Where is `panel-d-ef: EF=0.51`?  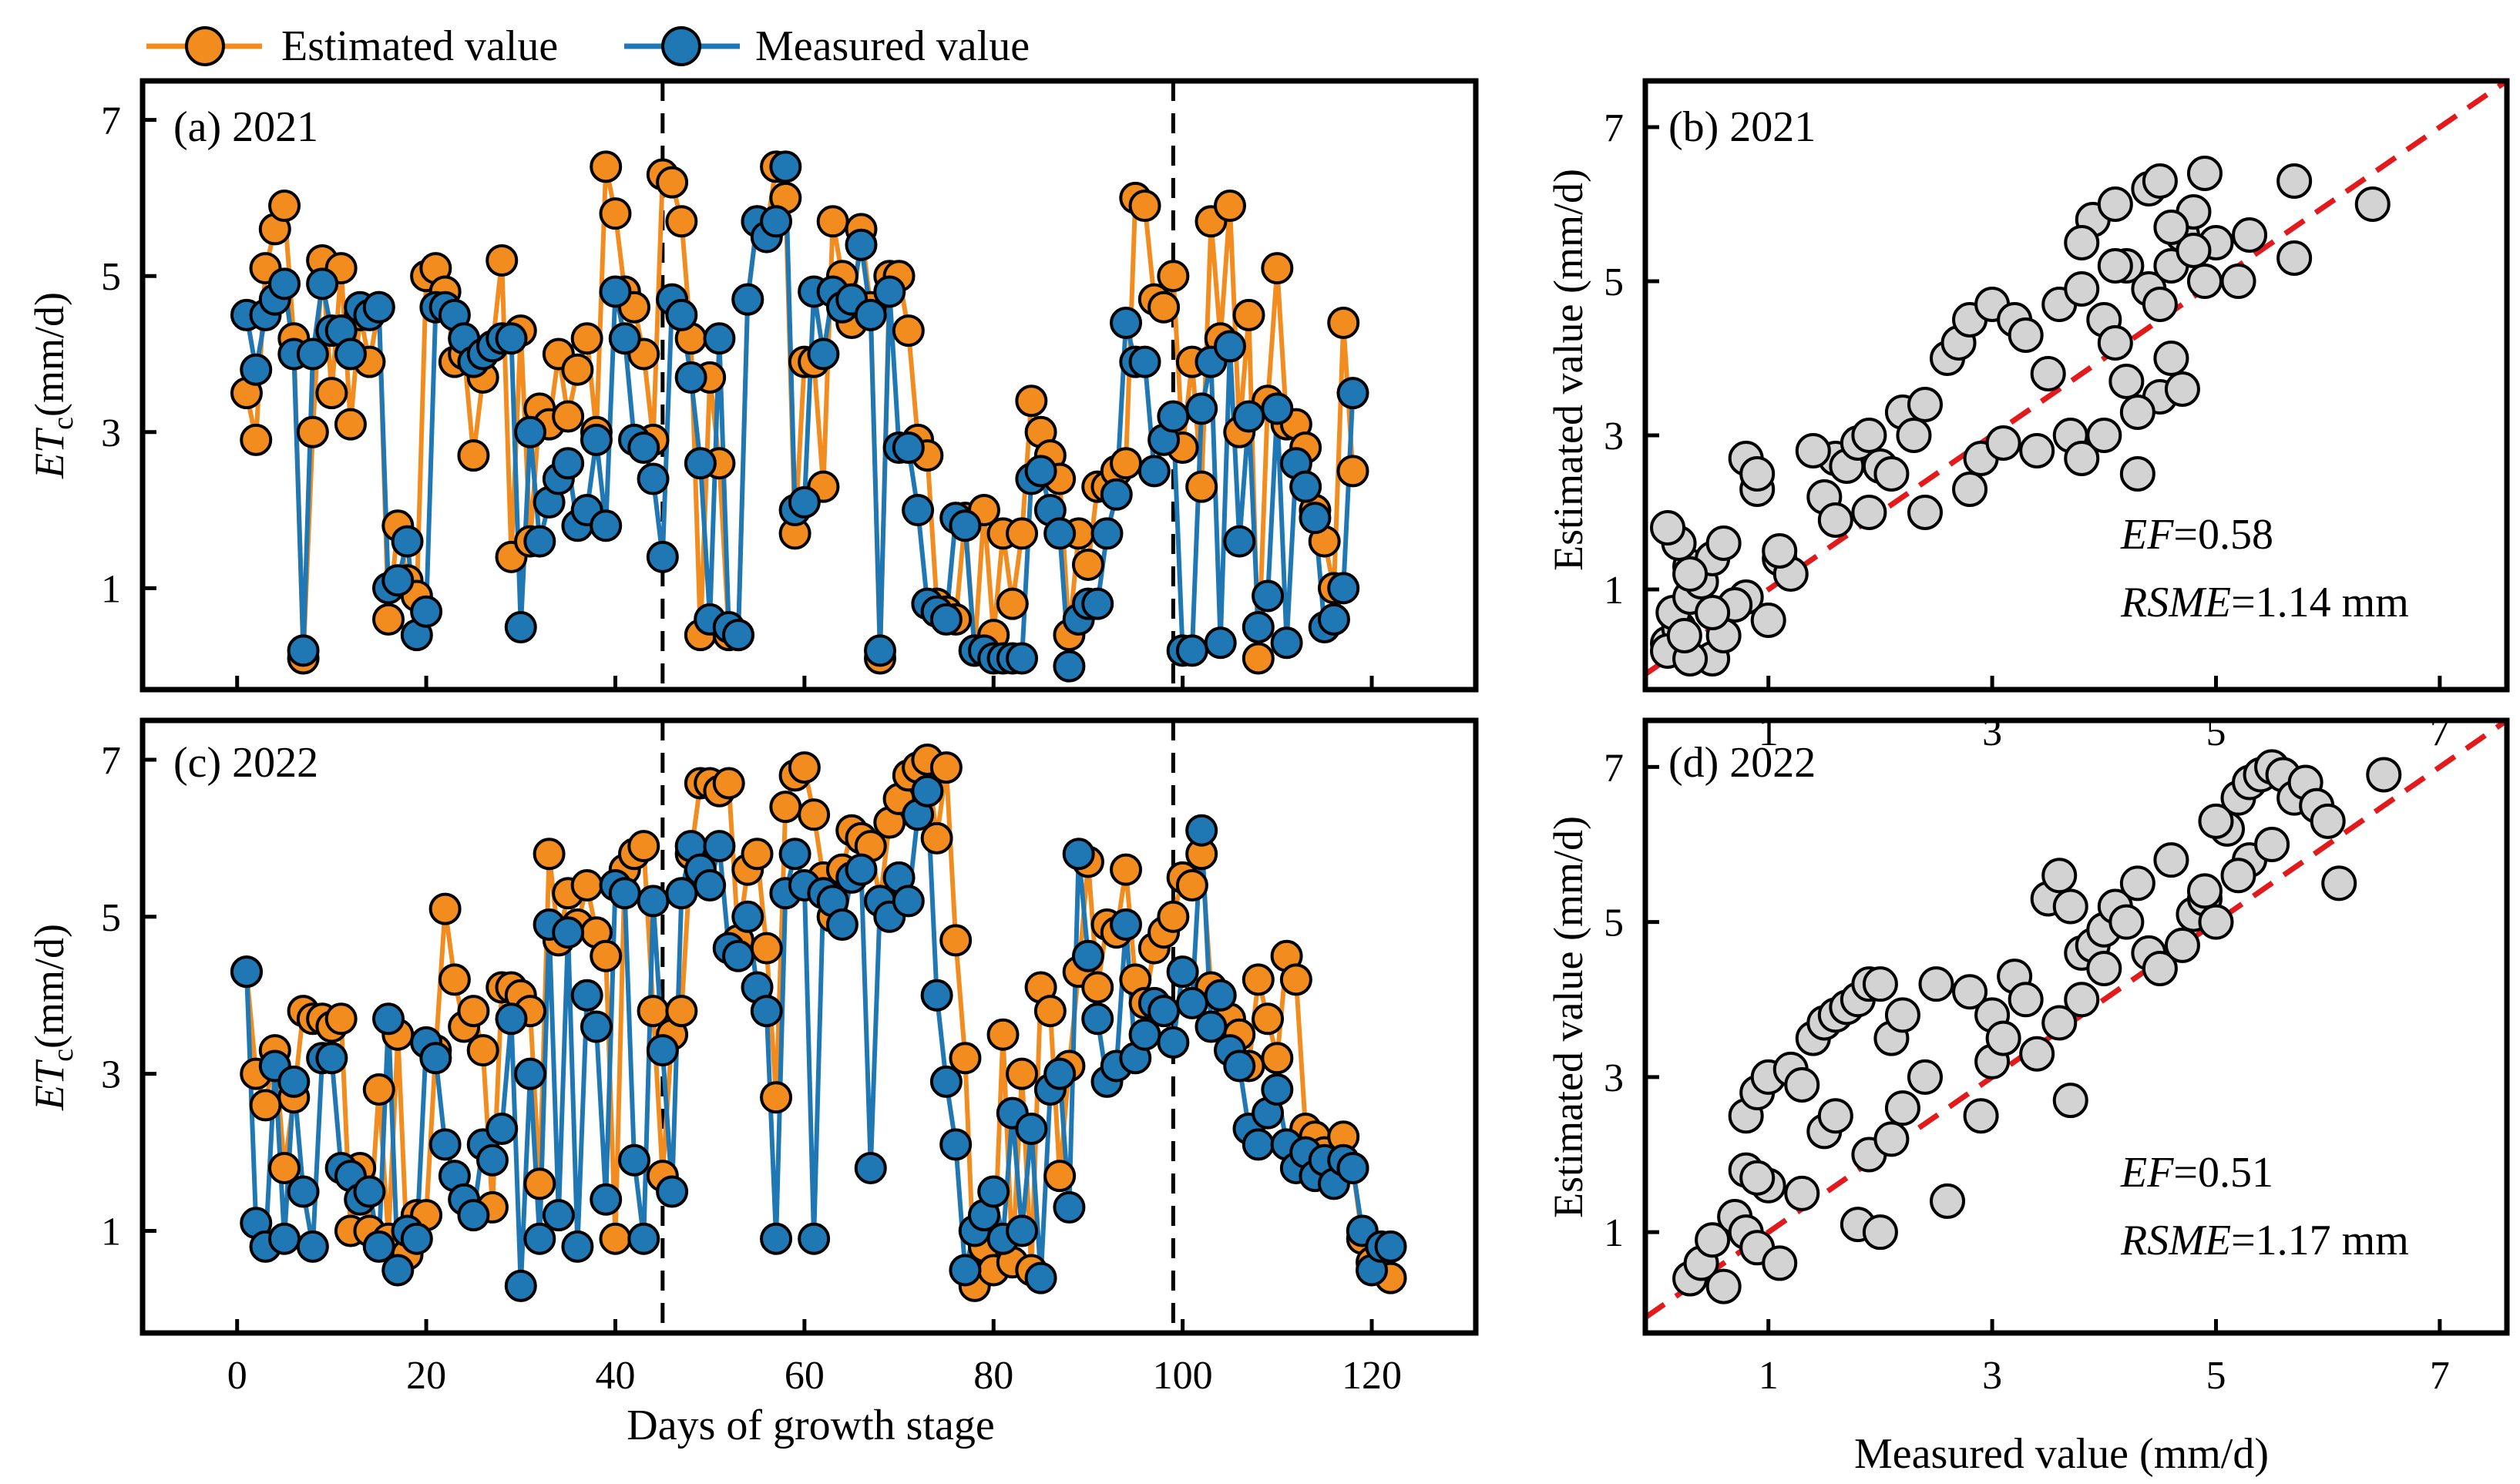
panel-d-ef: EF=0.51 is located at coordinates (2196, 1173).